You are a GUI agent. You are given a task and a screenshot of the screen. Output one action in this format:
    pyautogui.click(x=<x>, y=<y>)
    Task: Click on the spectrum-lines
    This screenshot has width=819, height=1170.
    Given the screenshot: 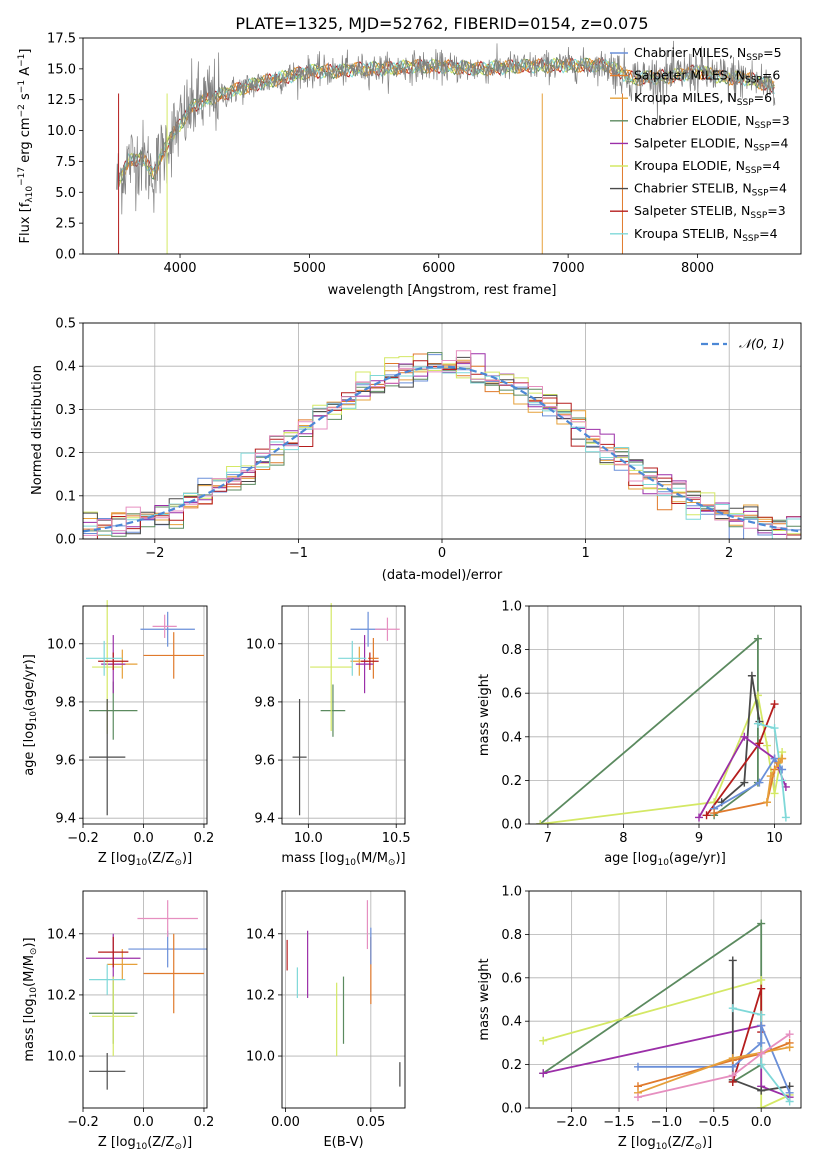 What is the action you would take?
    pyautogui.click(x=446, y=147)
    